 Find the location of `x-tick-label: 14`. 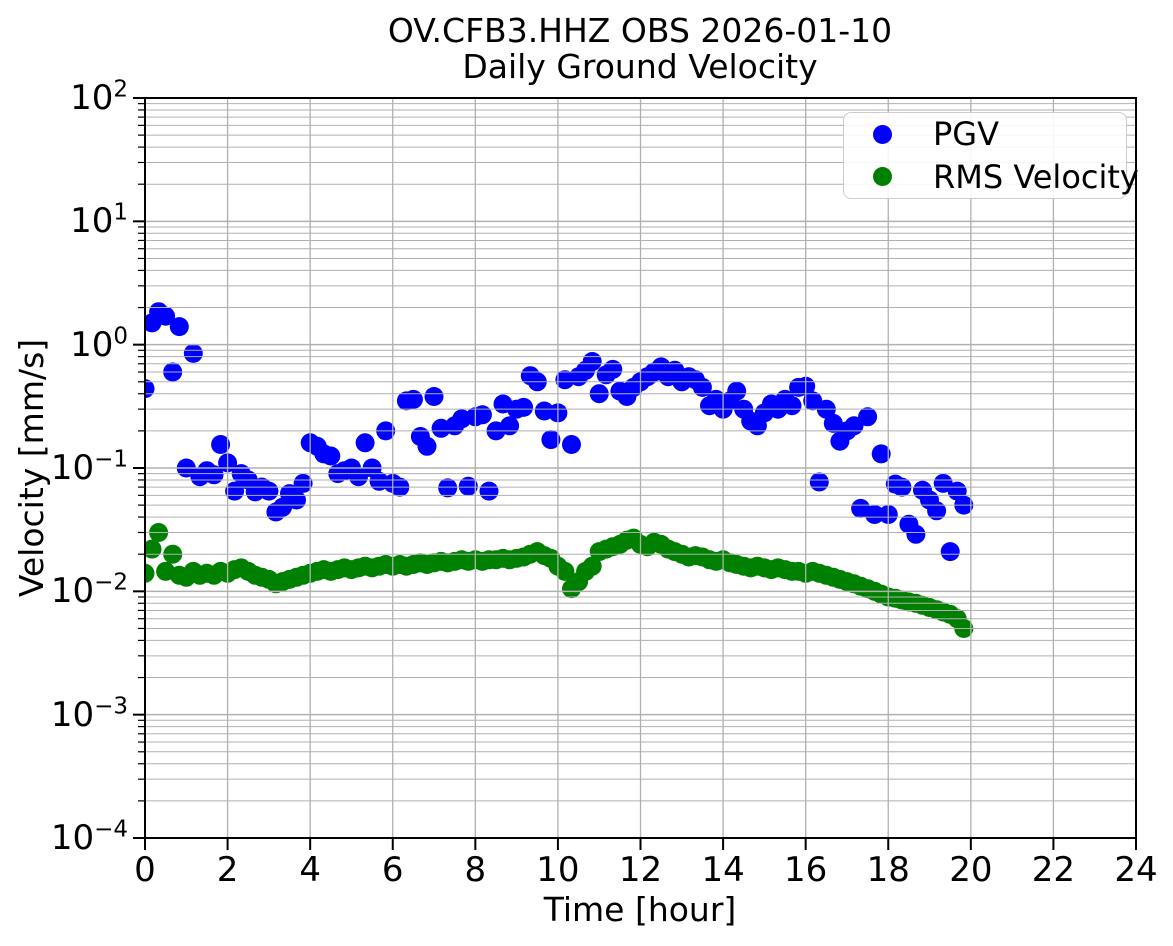

x-tick-label: 14 is located at coordinates (723, 870).